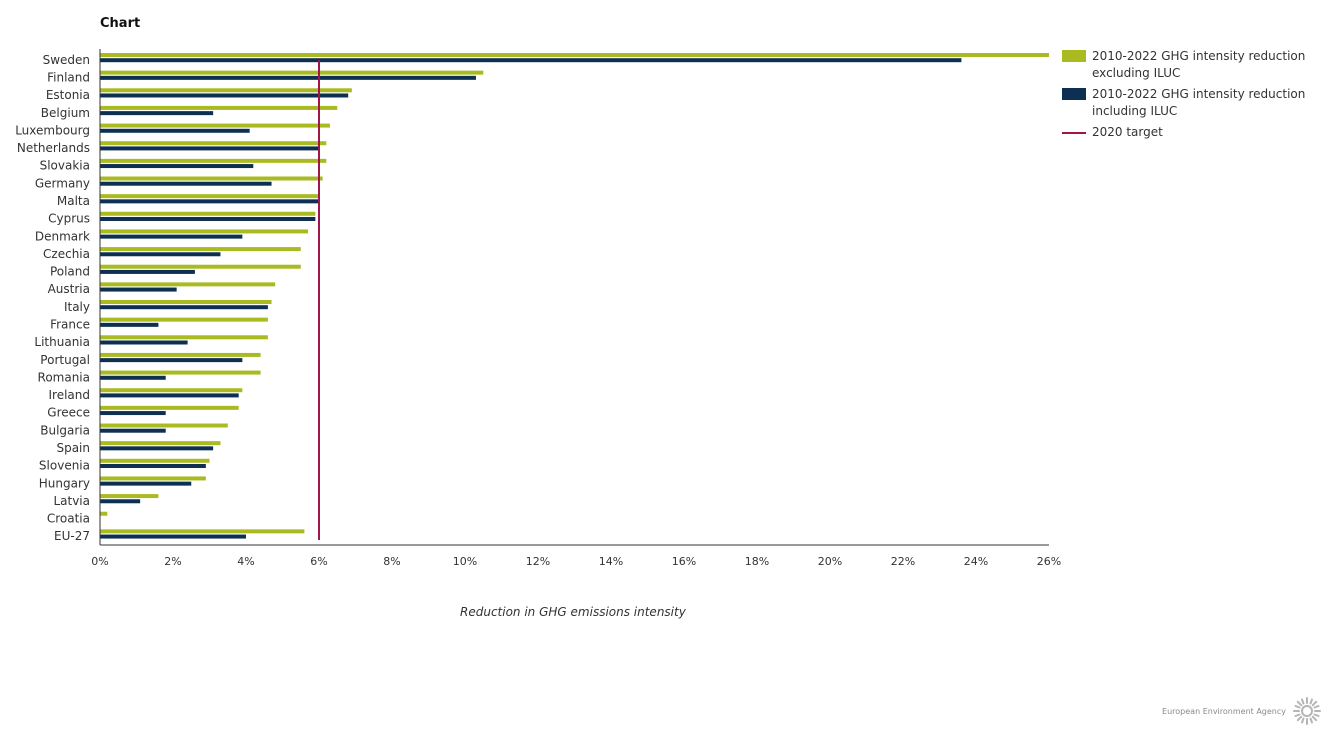  I want to click on x-tick-label: 18%, so click(757, 561).